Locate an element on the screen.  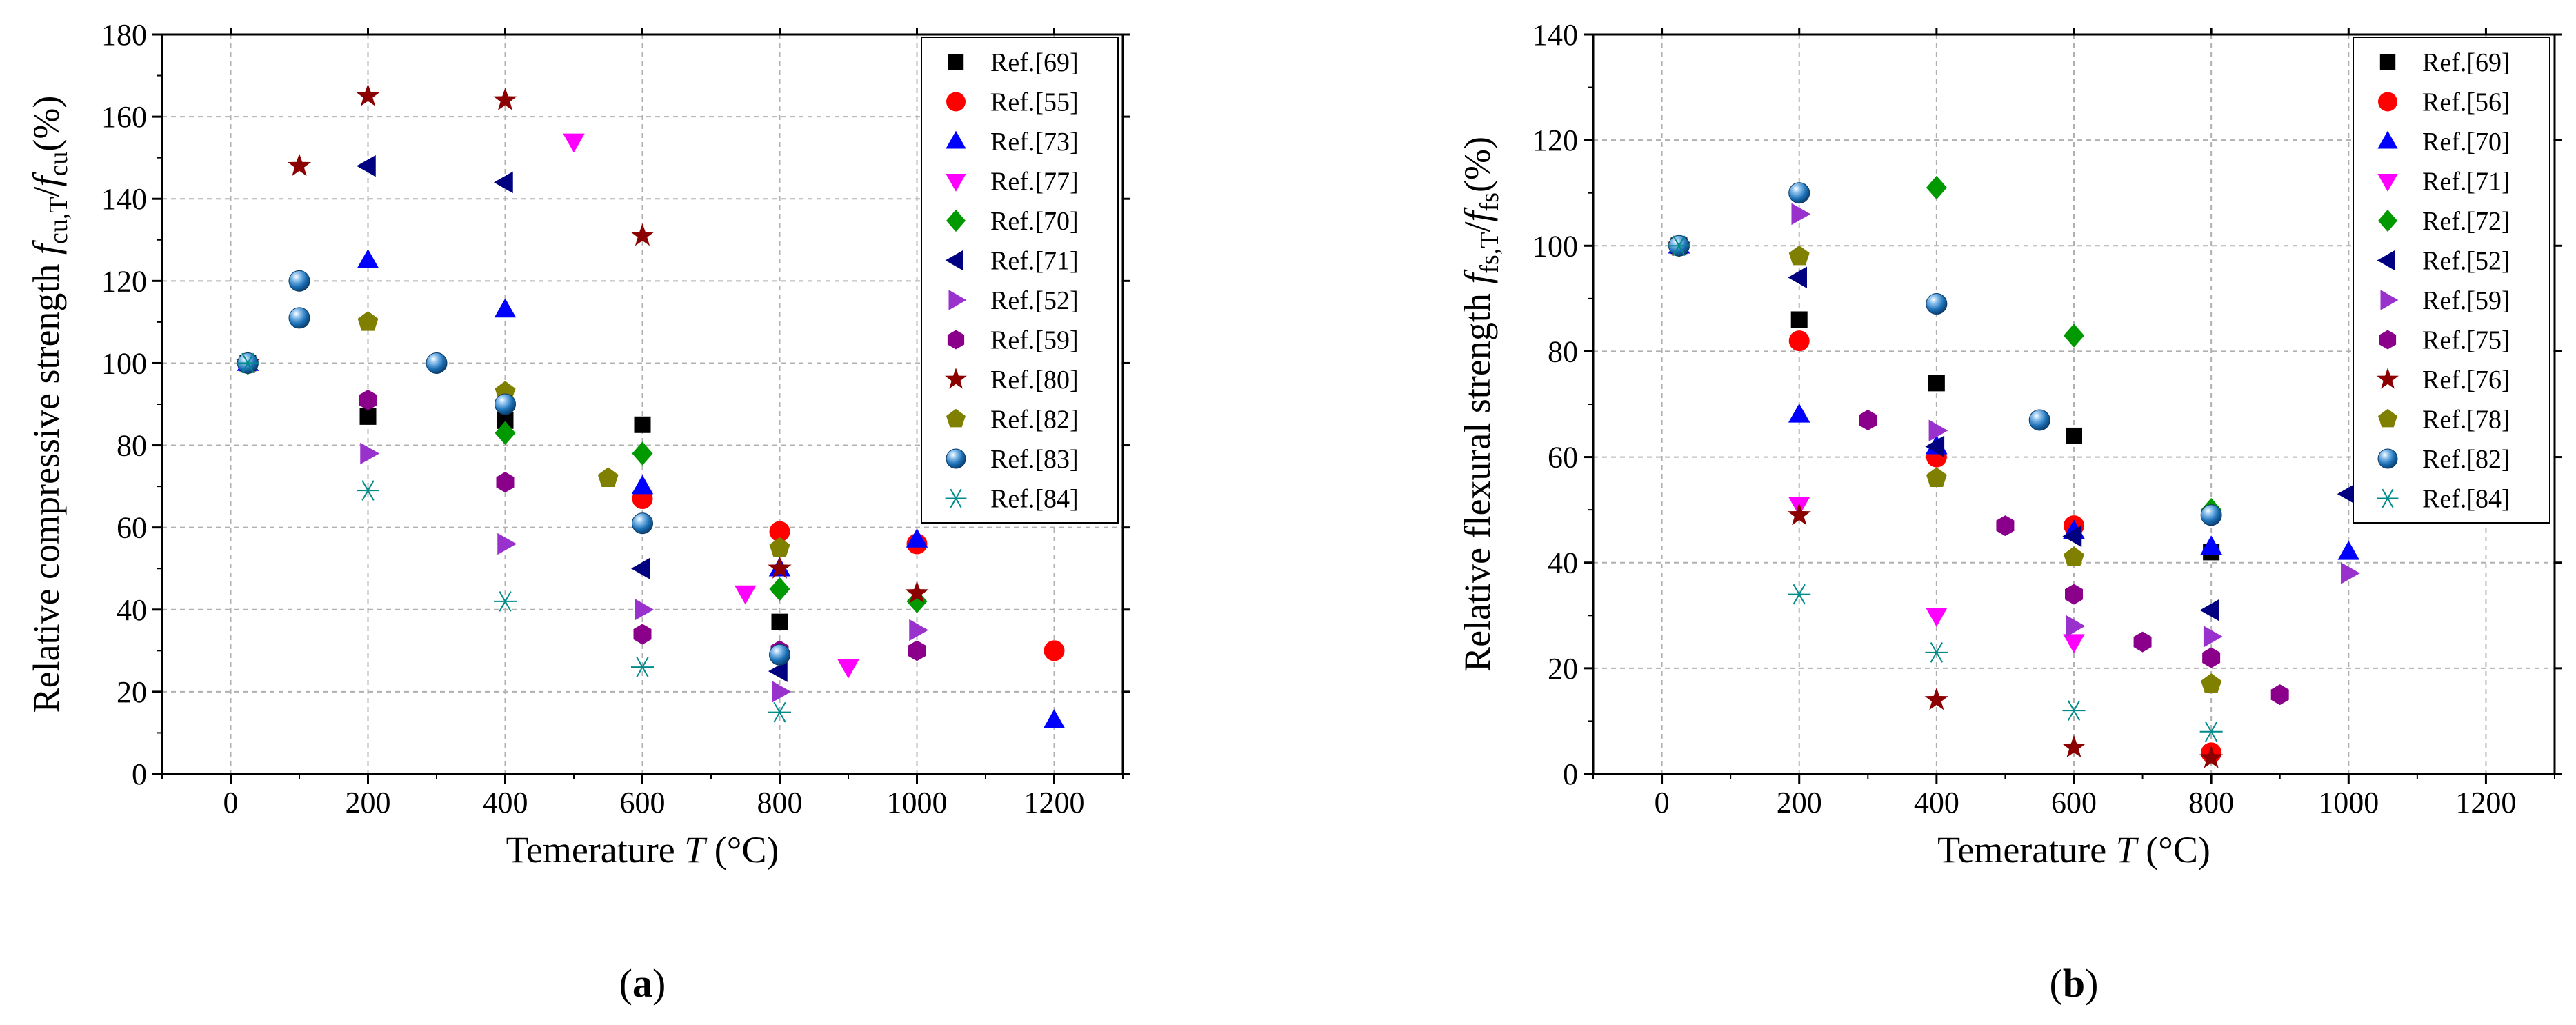
y-tick-label: 40 is located at coordinates (1563, 563).